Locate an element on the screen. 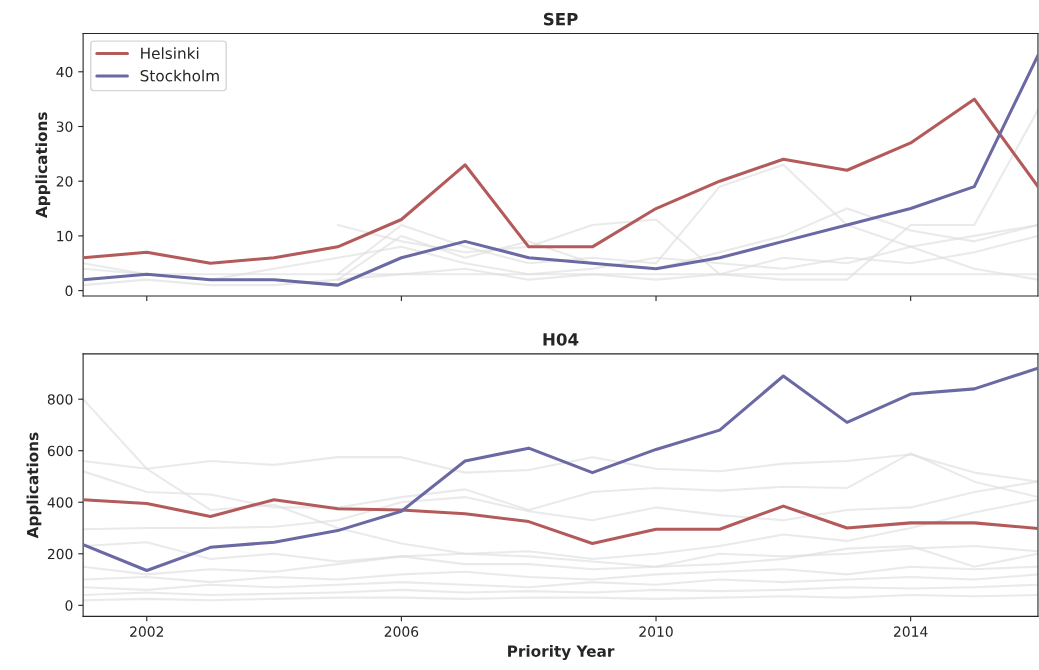 This screenshot has height=670, width=1039. y-tick-label: 800 is located at coordinates (60, 399).